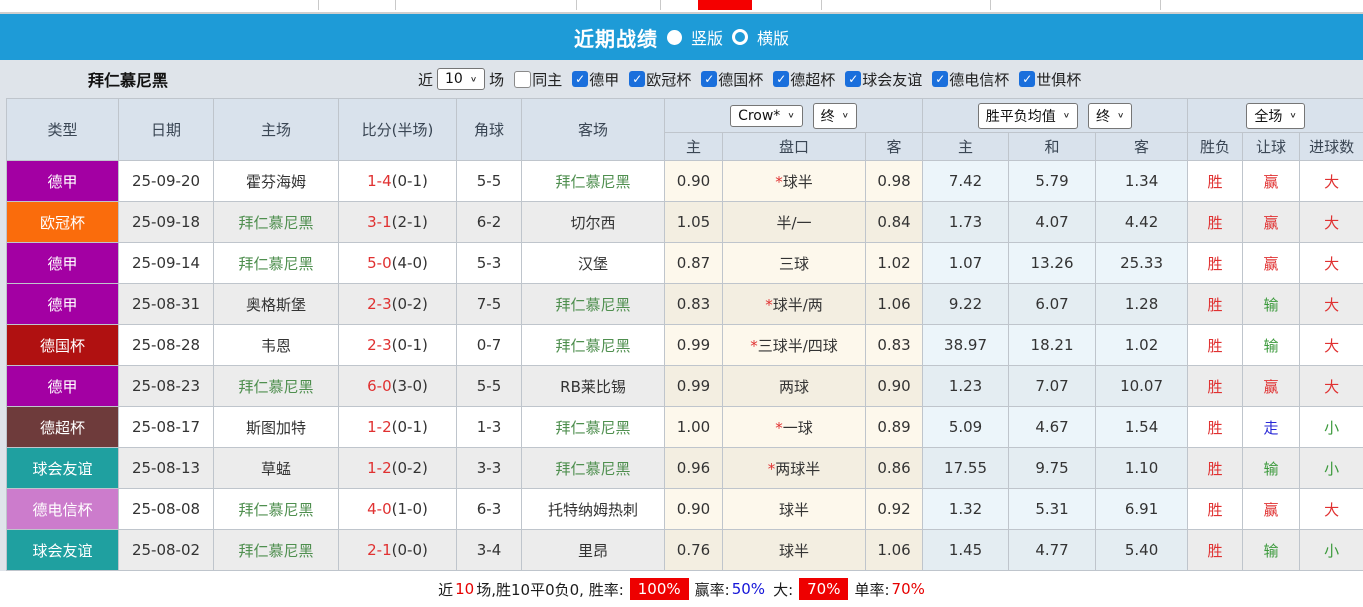 The height and width of the screenshot is (607, 1363). What do you see at coordinates (593, 263) in the screenshot?
I see `away-team: 汉堡` at bounding box center [593, 263].